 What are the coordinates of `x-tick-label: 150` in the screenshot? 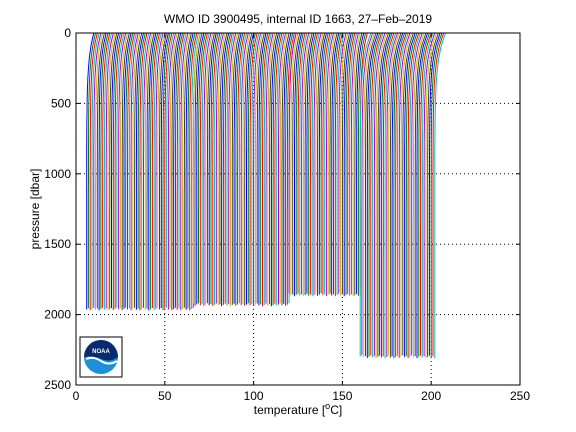 It's located at (342, 396).